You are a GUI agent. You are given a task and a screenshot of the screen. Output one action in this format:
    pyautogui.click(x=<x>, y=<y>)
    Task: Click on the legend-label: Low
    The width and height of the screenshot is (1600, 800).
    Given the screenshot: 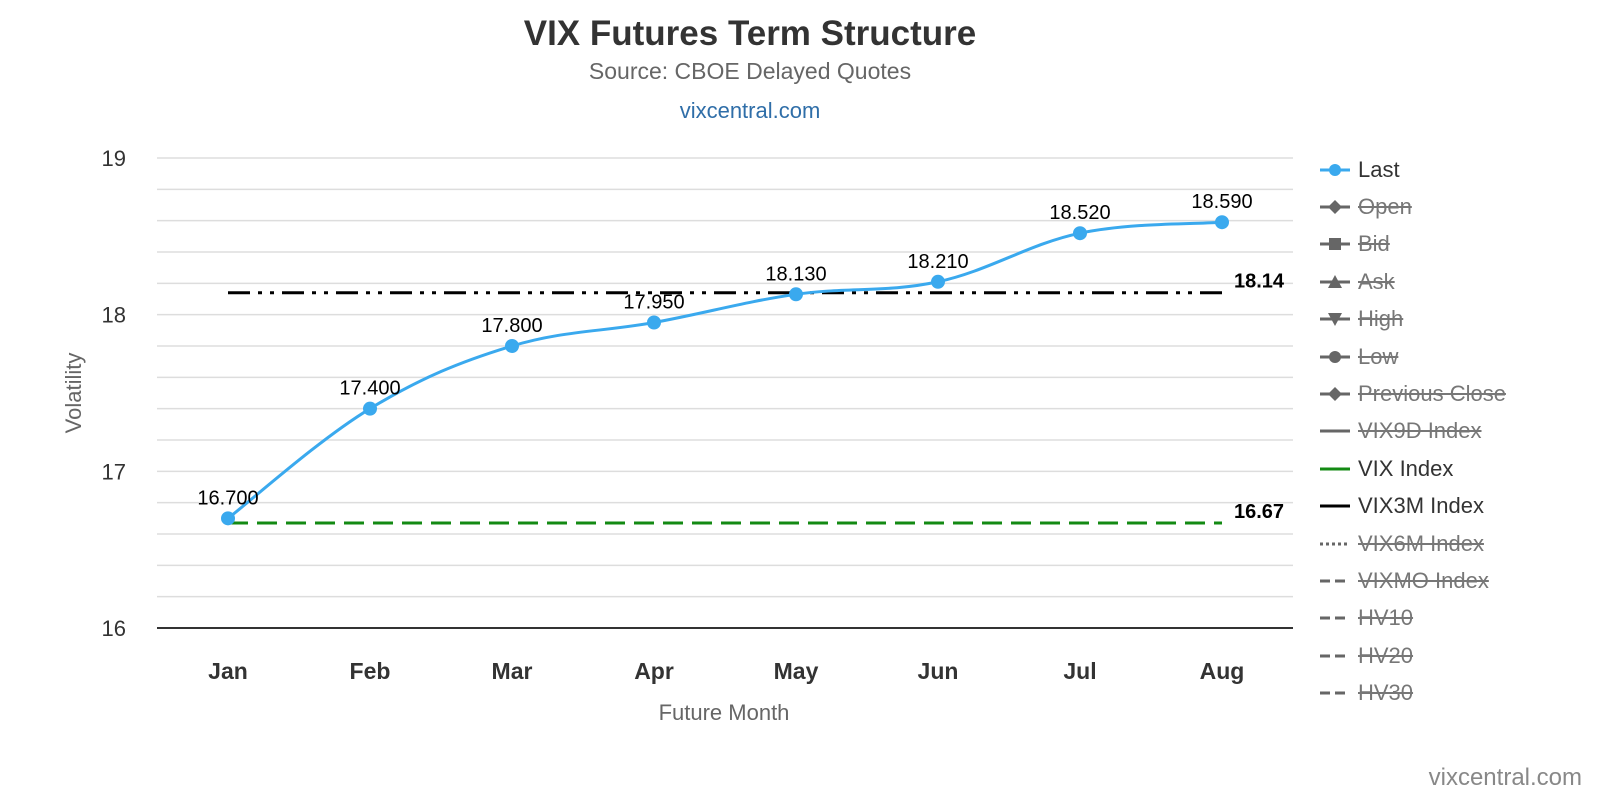 What is the action you would take?
    pyautogui.click(x=1378, y=356)
    